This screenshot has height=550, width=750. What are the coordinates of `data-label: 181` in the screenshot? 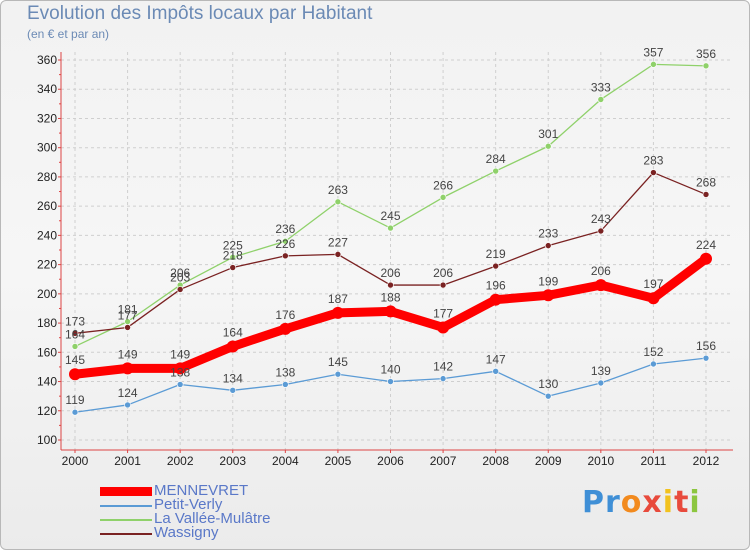 It's located at (128, 310).